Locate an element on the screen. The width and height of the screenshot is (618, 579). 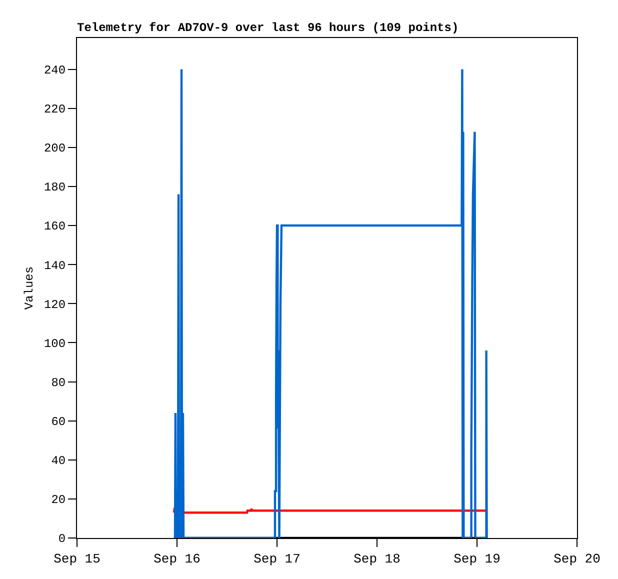
y-tick-label: 220 is located at coordinates (55, 109).